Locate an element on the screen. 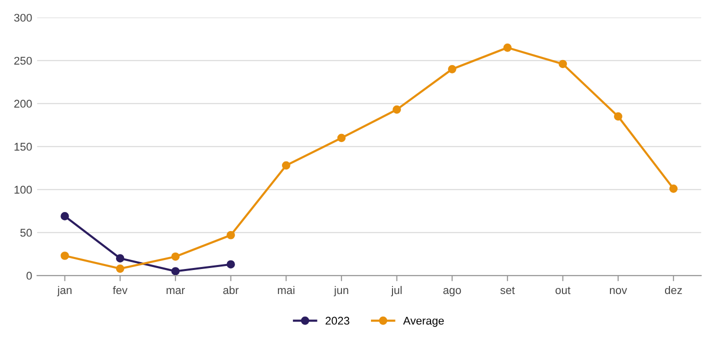 Image resolution: width=714 pixels, height=351 pixels. x-tick-label: jul is located at coordinates (396, 291).